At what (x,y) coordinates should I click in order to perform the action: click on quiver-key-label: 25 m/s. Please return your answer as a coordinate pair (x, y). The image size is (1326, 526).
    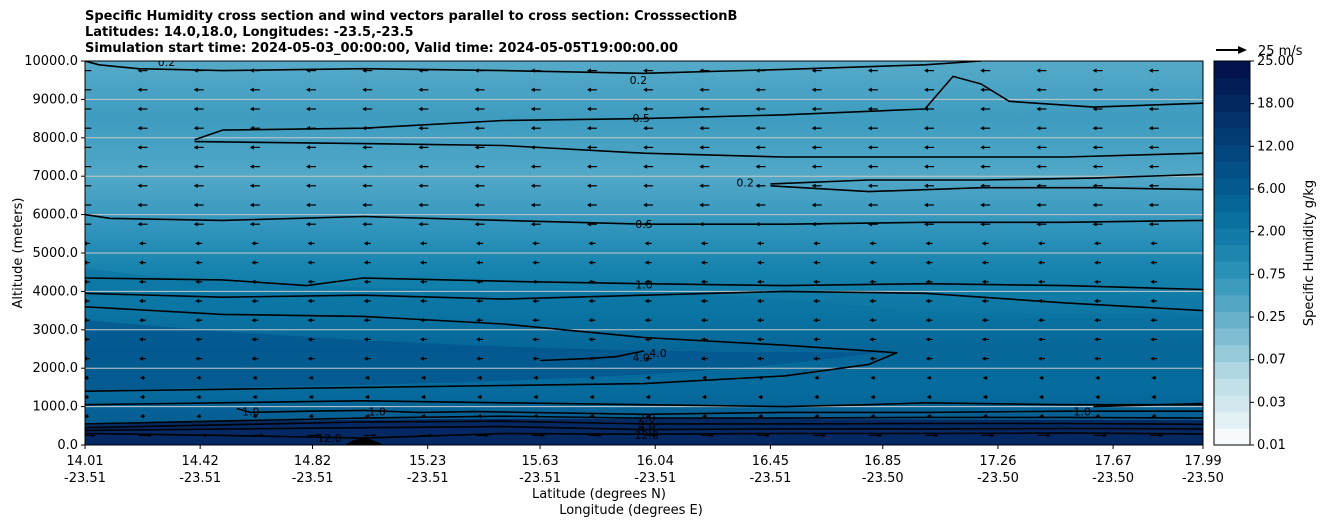
    Looking at the image, I should click on (1280, 51).